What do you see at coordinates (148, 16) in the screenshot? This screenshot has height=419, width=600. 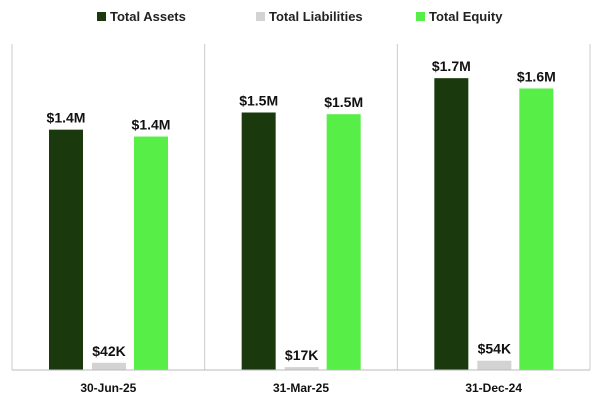 I see `legend-label-total-assets: Total Assets` at bounding box center [148, 16].